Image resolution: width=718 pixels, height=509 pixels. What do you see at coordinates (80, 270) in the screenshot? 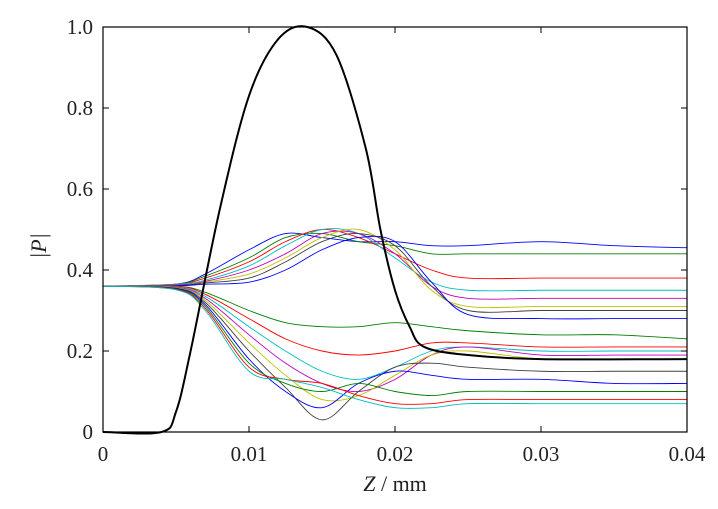
I see `y-tick-label: 0.4` at bounding box center [80, 270].